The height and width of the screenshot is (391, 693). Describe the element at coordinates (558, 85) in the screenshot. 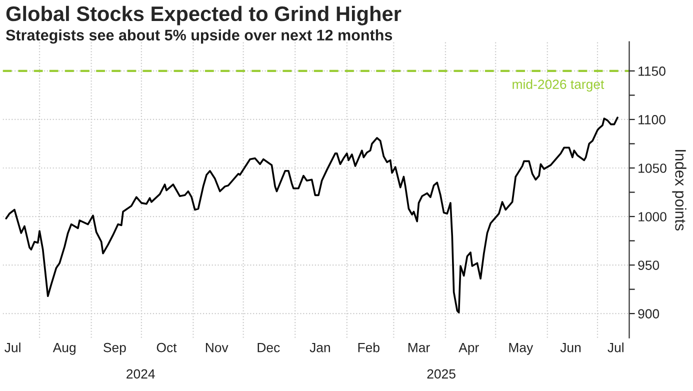

I see `ref-line-label: mid-2026 target` at that location.